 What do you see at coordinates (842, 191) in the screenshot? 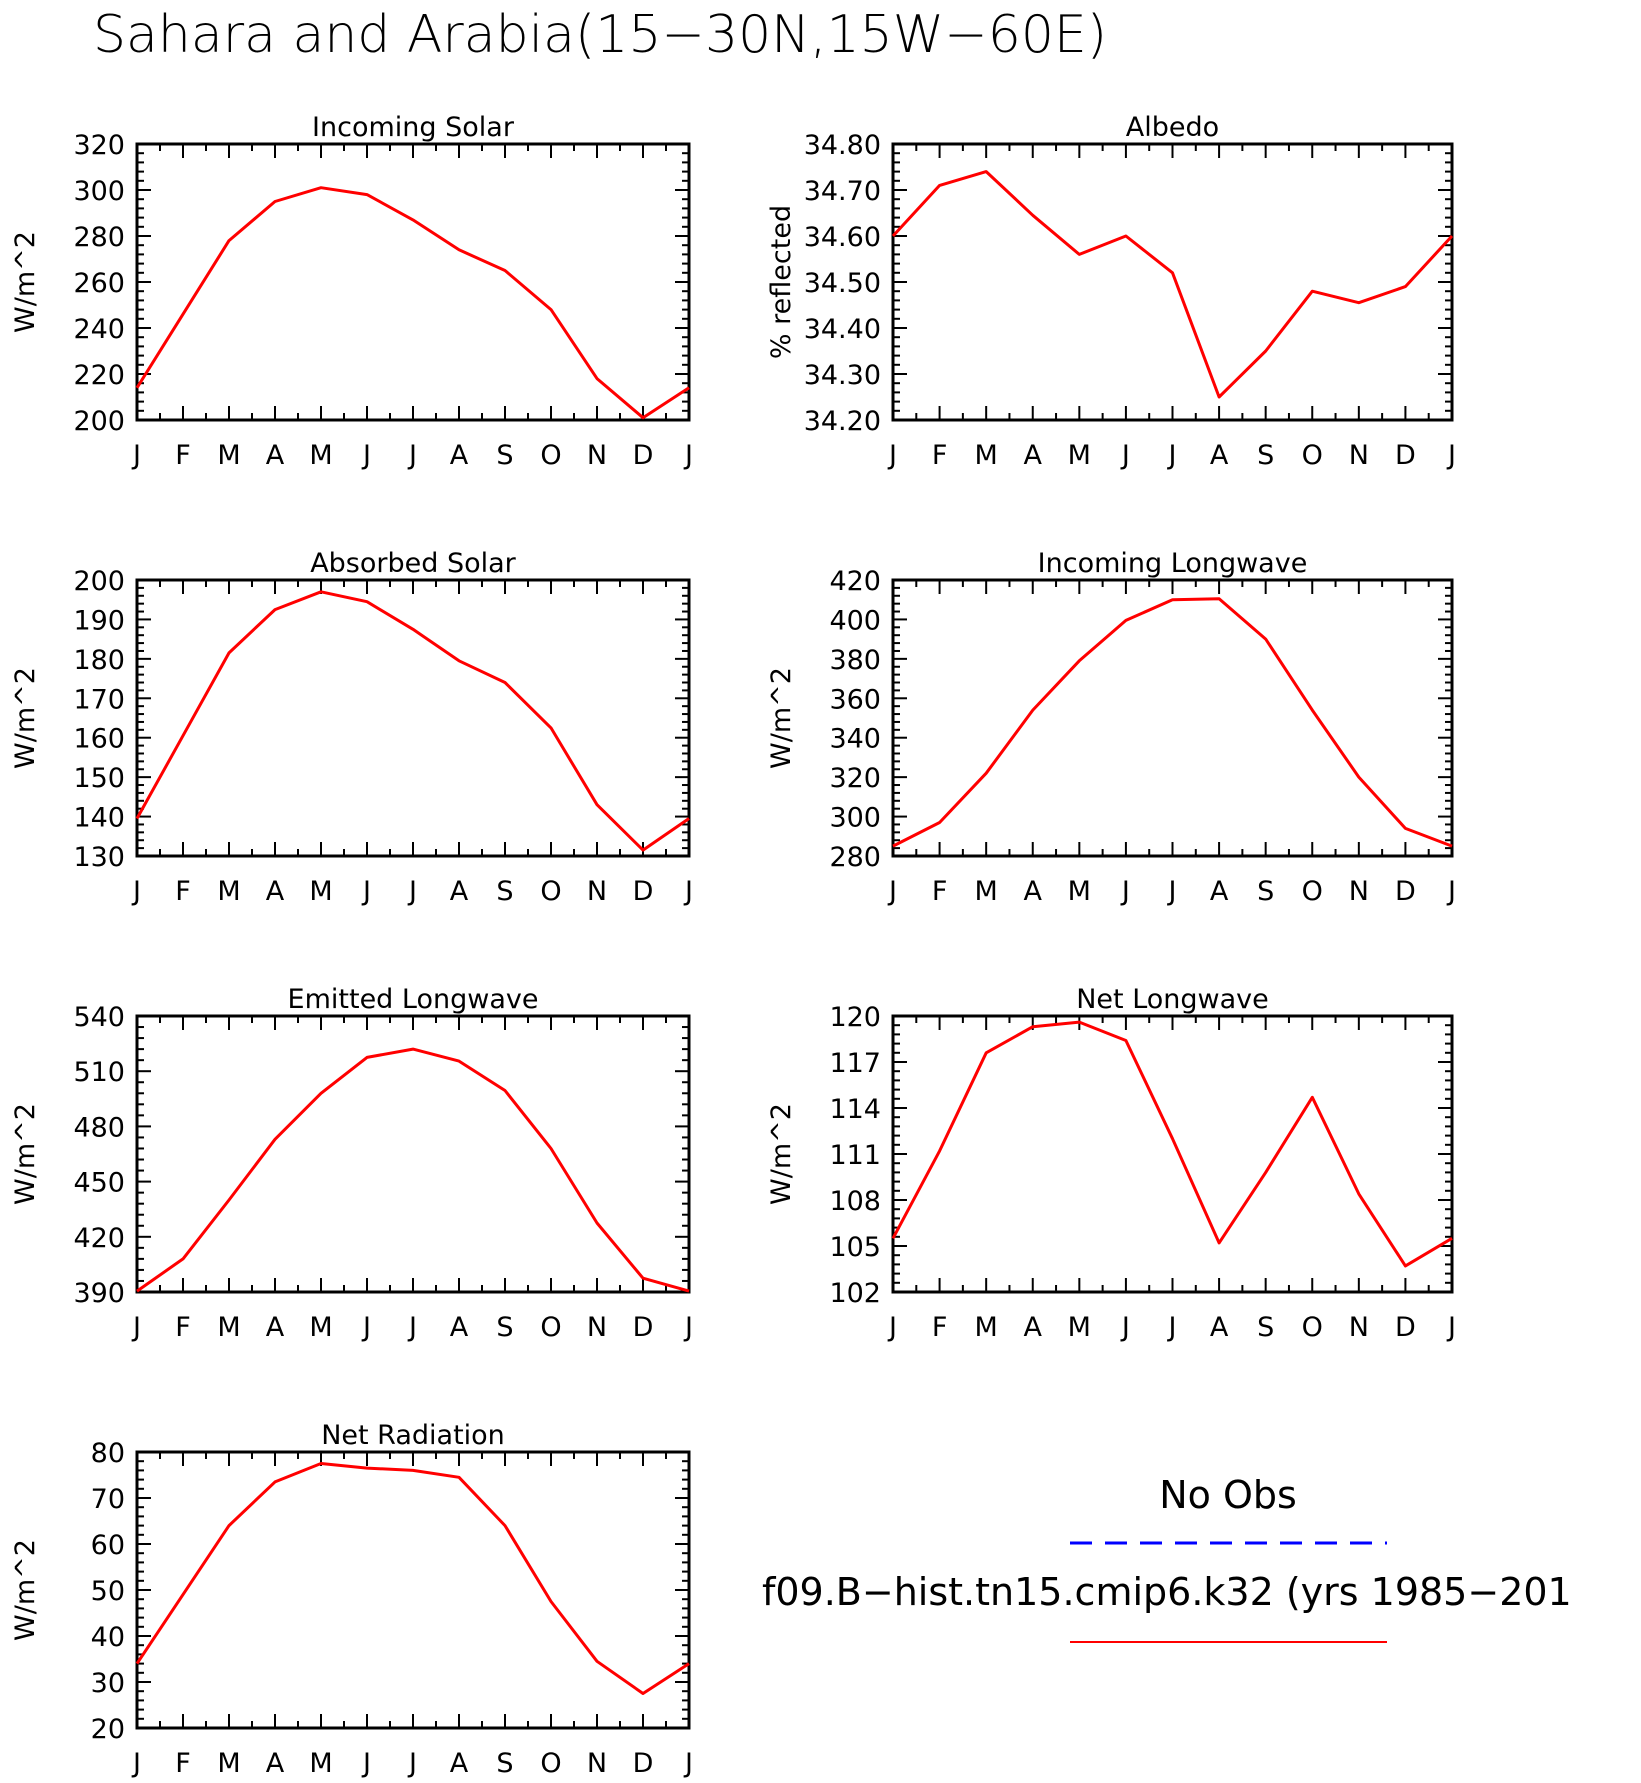
I see `y-tick-label: 34.70` at bounding box center [842, 191].